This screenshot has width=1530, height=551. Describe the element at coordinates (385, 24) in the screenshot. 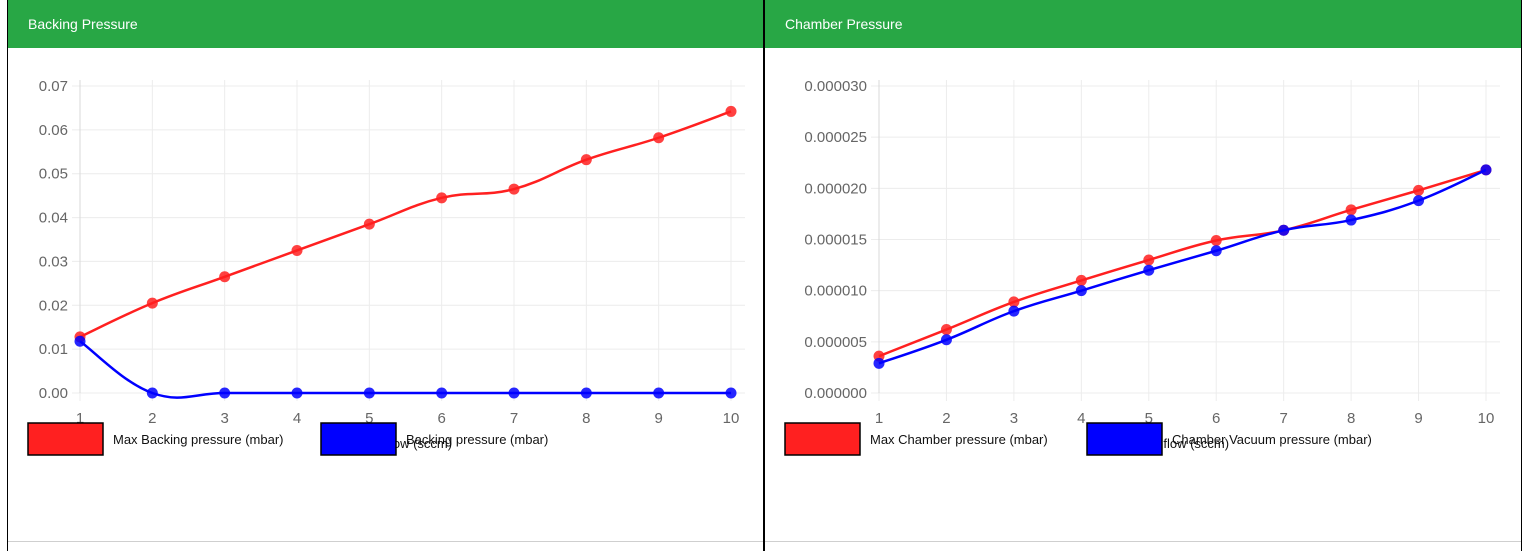

I see `panel-title: Backing Pressure` at that location.